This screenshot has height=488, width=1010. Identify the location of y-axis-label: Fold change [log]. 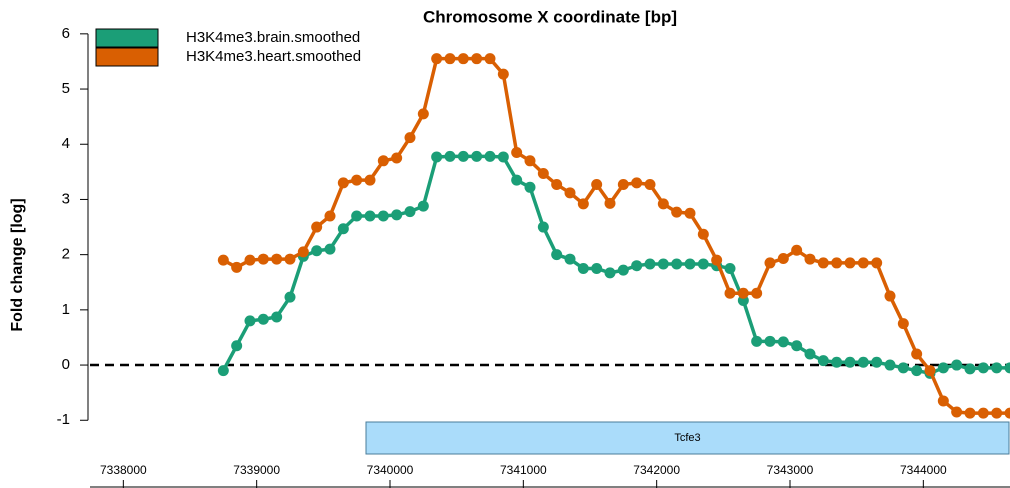
(17, 264).